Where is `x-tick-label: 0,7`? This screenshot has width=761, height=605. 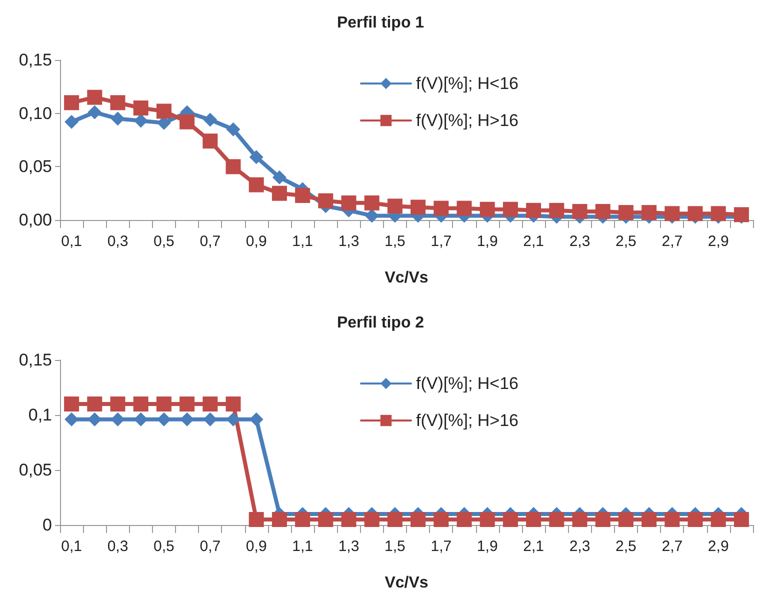 x-tick-label: 0,7 is located at coordinates (210, 241).